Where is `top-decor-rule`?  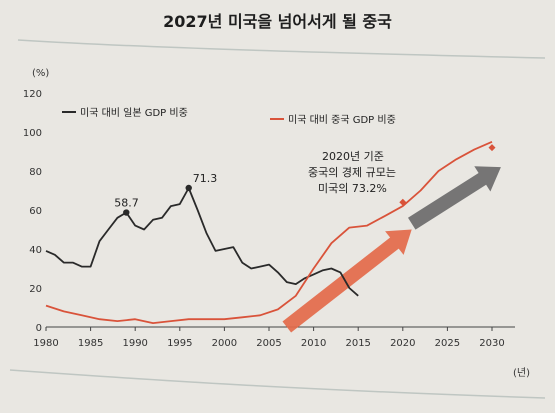
top-decor-rule is located at coordinates (281, 49).